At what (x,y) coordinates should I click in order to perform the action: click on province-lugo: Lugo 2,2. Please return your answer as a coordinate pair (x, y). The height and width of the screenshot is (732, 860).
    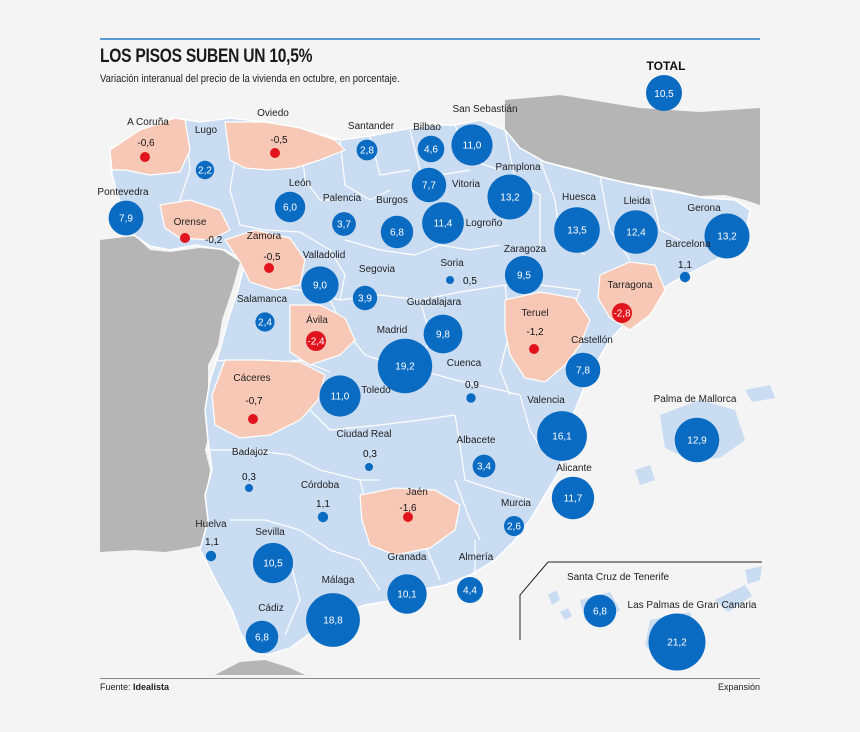
    Looking at the image, I should click on (206, 152).